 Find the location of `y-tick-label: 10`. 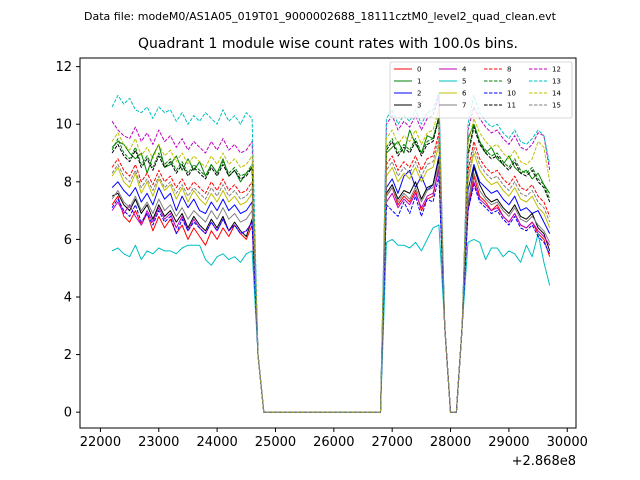

y-tick-label: 10 is located at coordinates (63, 125).